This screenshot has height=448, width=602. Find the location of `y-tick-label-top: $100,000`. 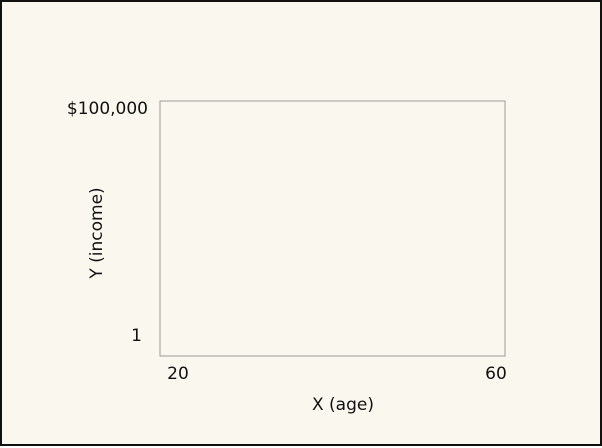

y-tick-label-top: $100,000 is located at coordinates (107, 109).